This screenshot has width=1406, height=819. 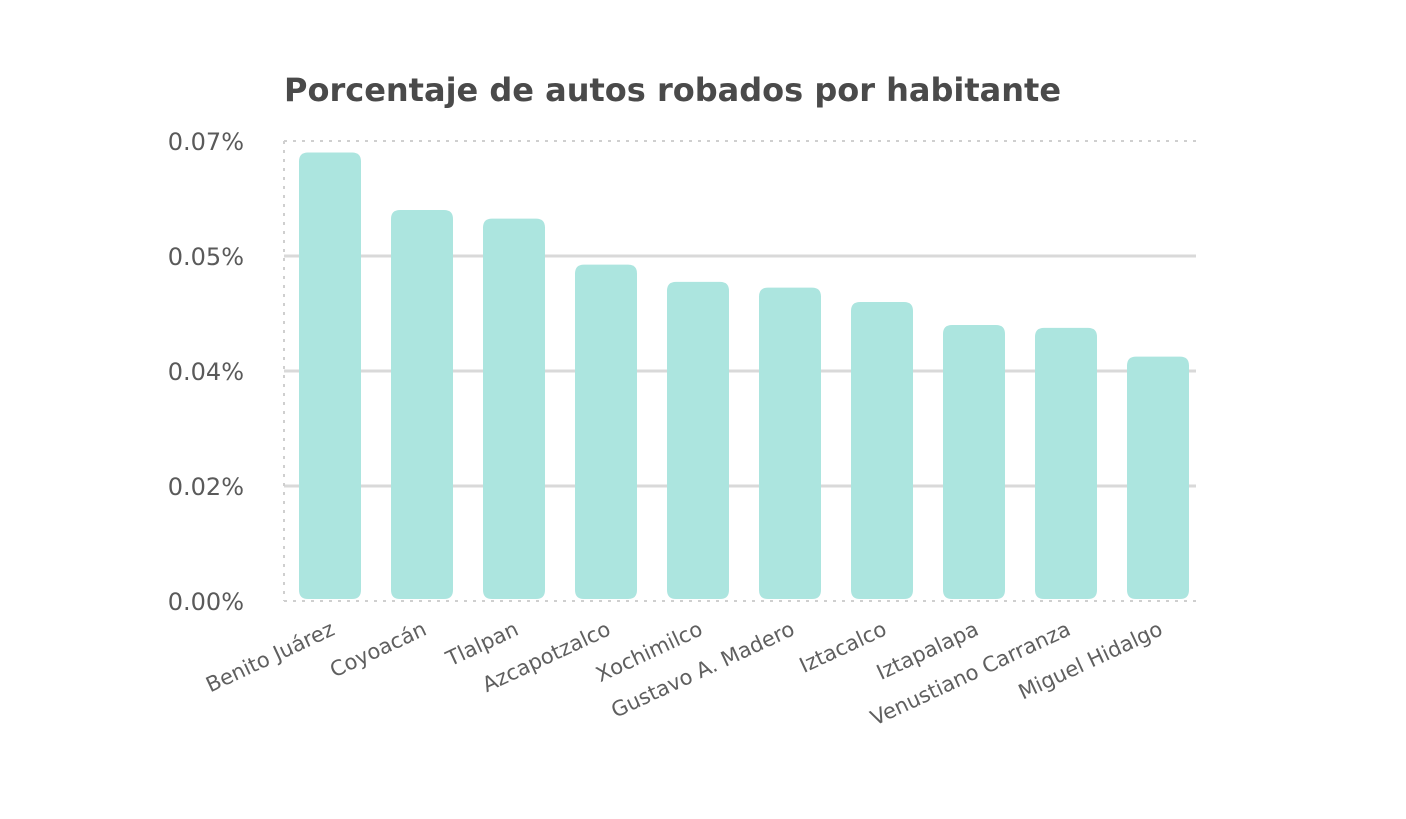 I want to click on y-tick-labels: 0.00% 0.02% 0.04% 0.05% 0.07%, so click(x=206, y=372).